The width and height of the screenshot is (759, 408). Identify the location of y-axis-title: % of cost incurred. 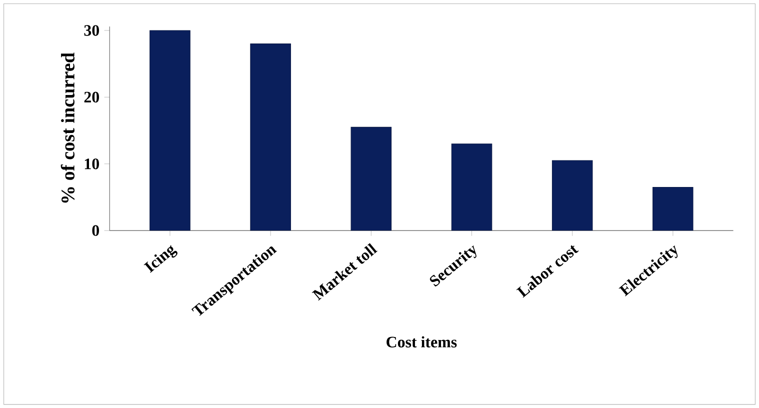
(67, 127).